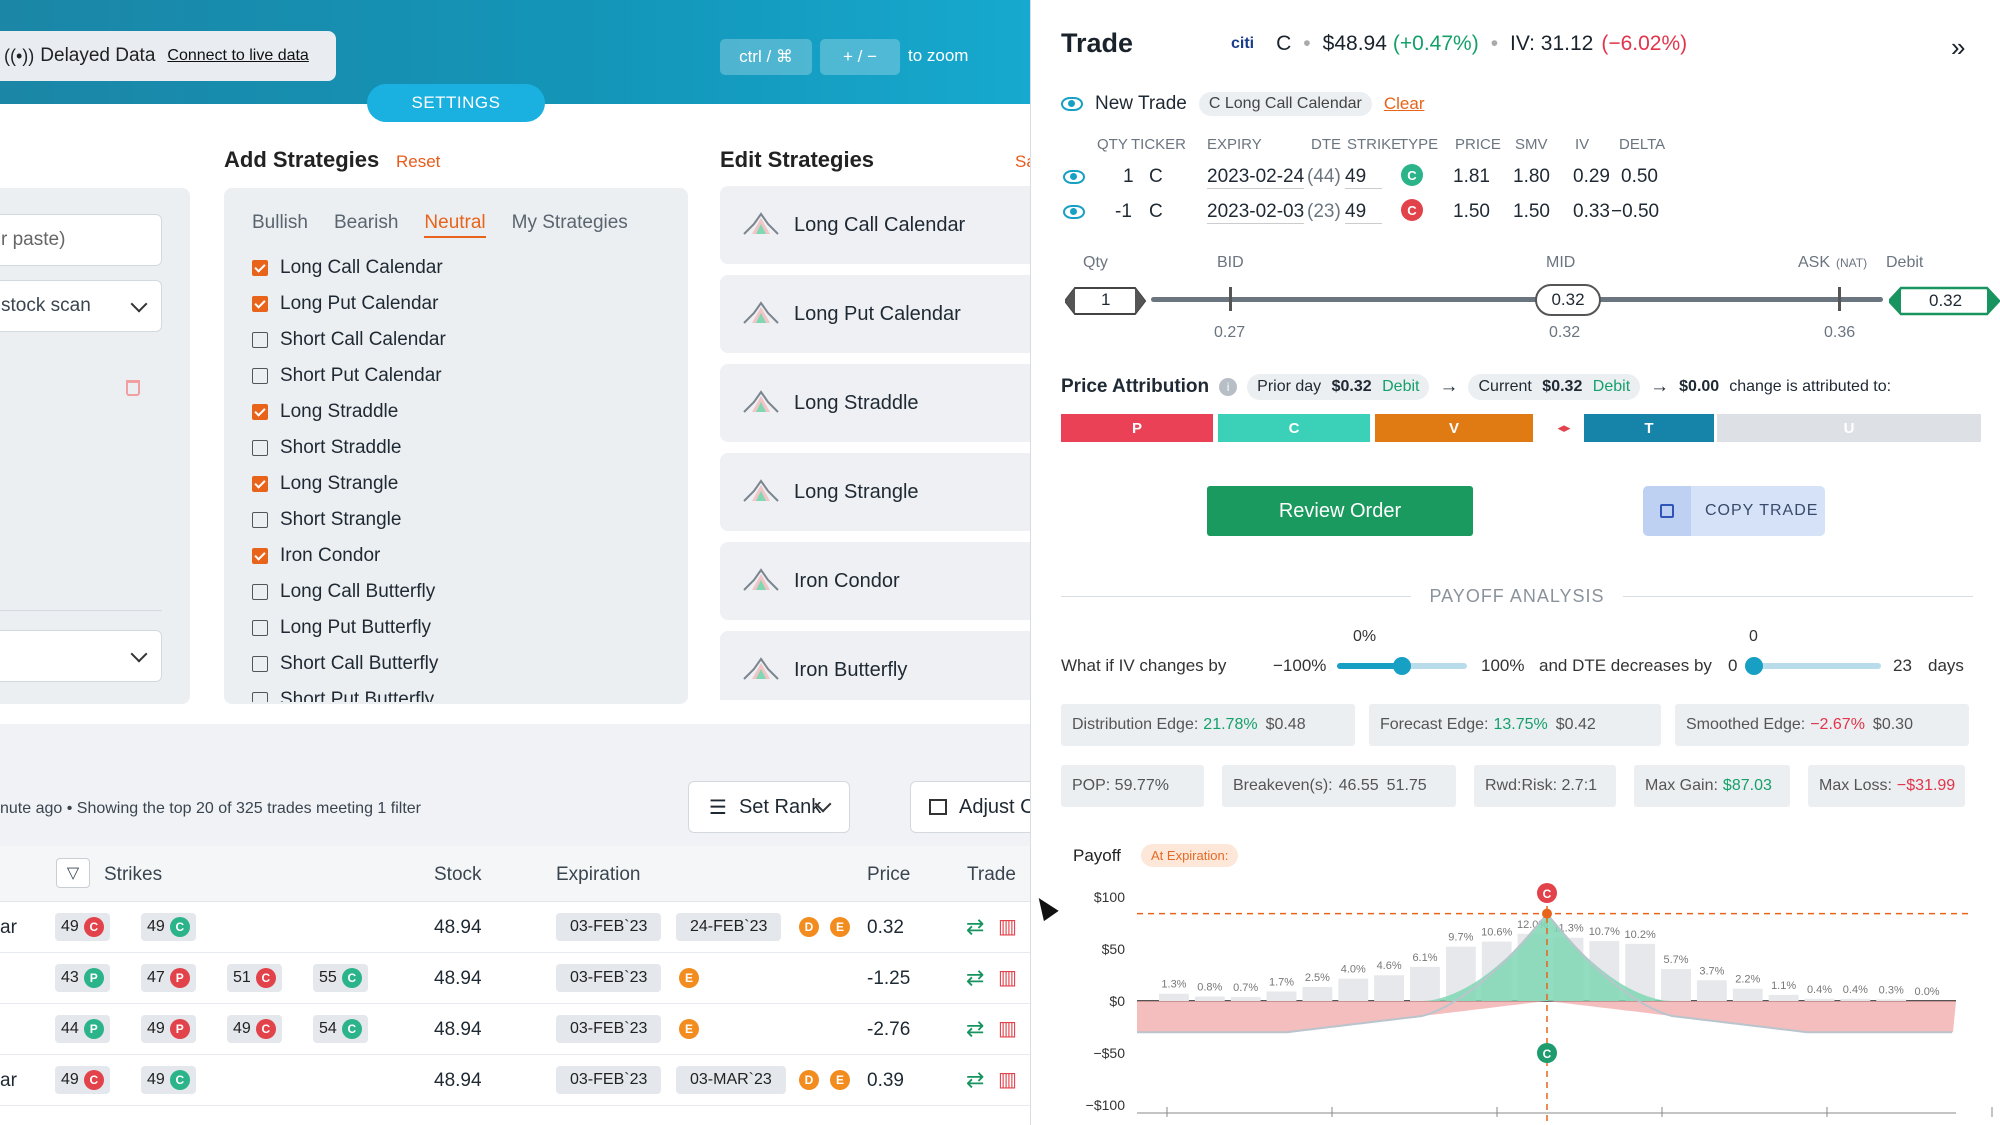 This screenshot has width=2000, height=1125. I want to click on review-order-button: Review Order, so click(1340, 511).